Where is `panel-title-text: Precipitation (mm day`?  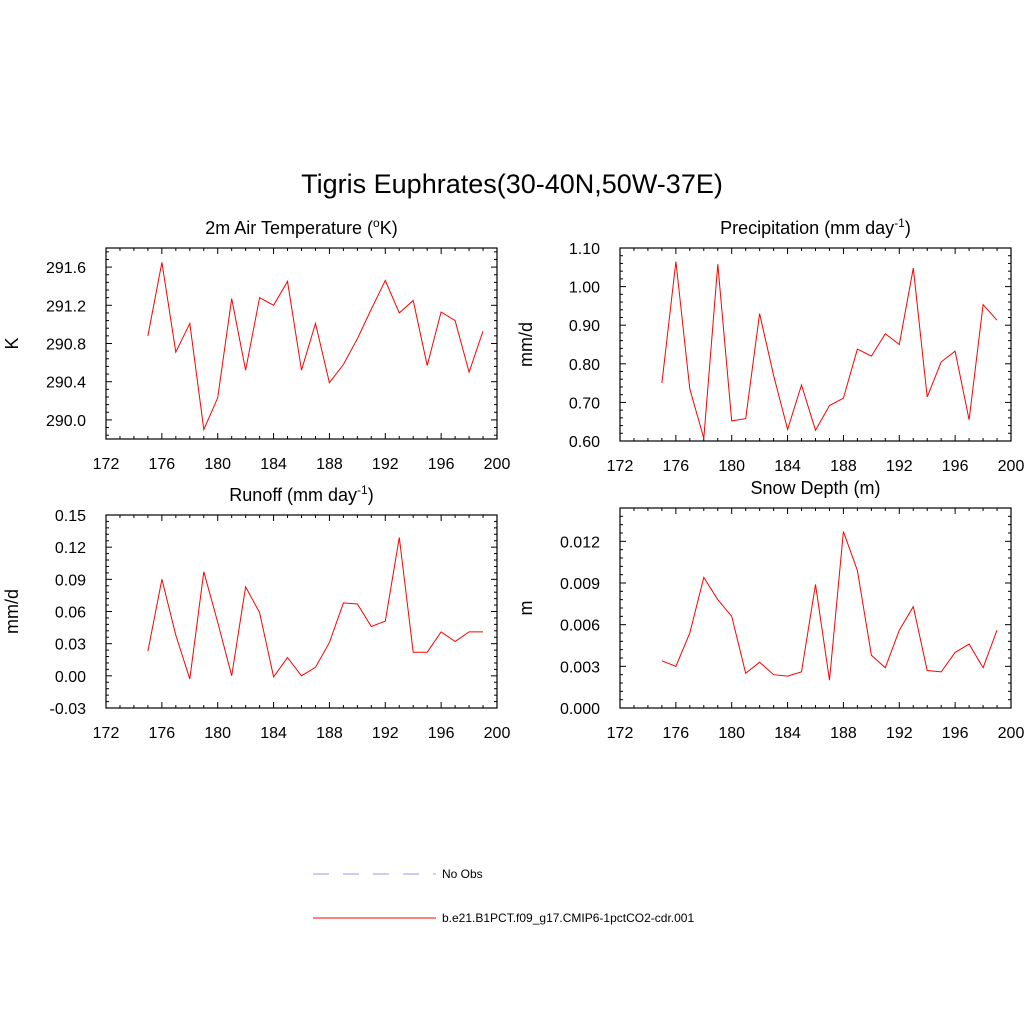 panel-title-text: Precipitation (mm day is located at coordinates (807, 228).